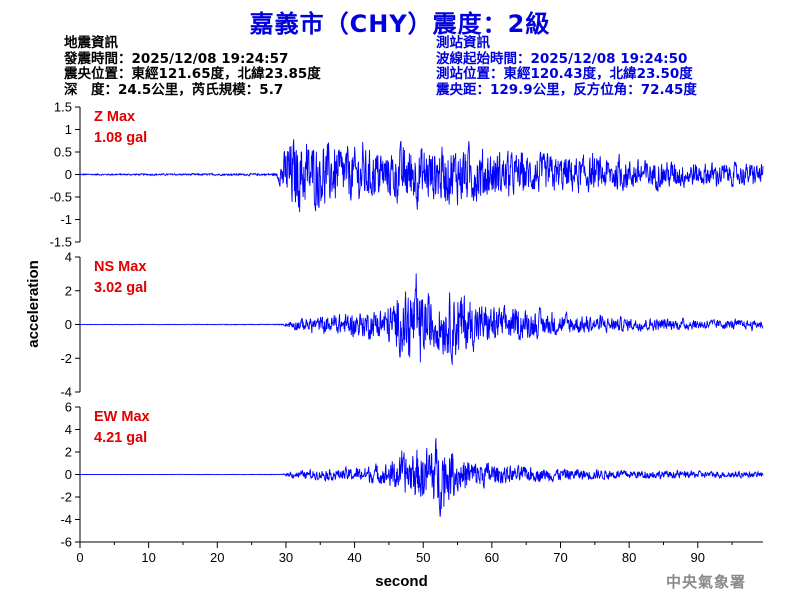 This screenshot has width=800, height=600. I want to click on y-tick-label: 0.5, so click(63, 152).